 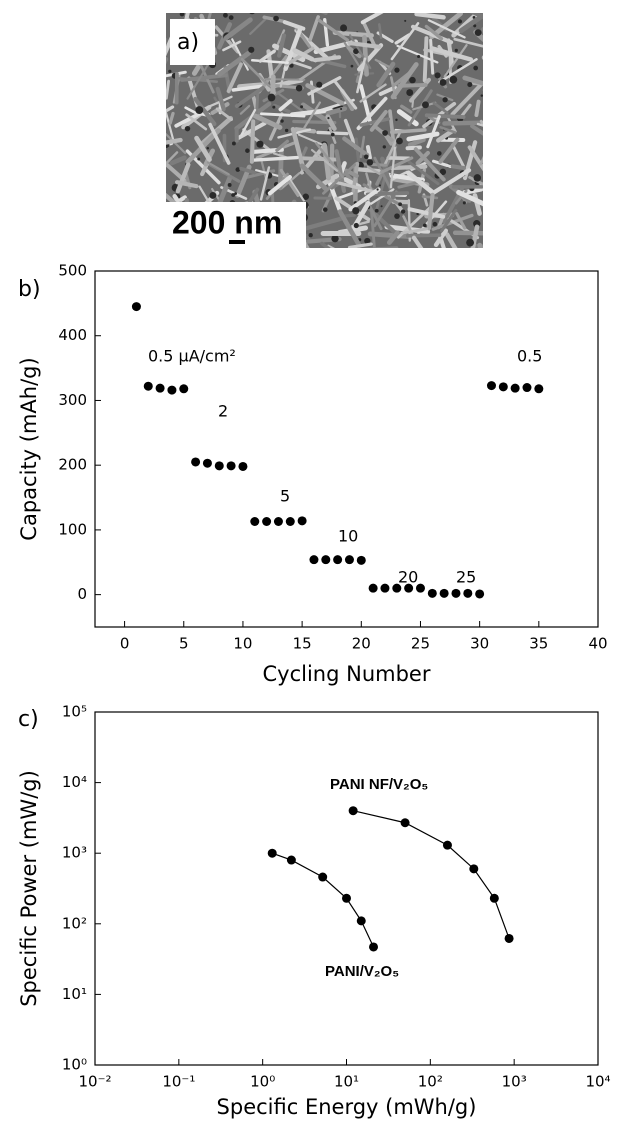 I want to click on y-tick-label: 10², so click(x=74, y=923).